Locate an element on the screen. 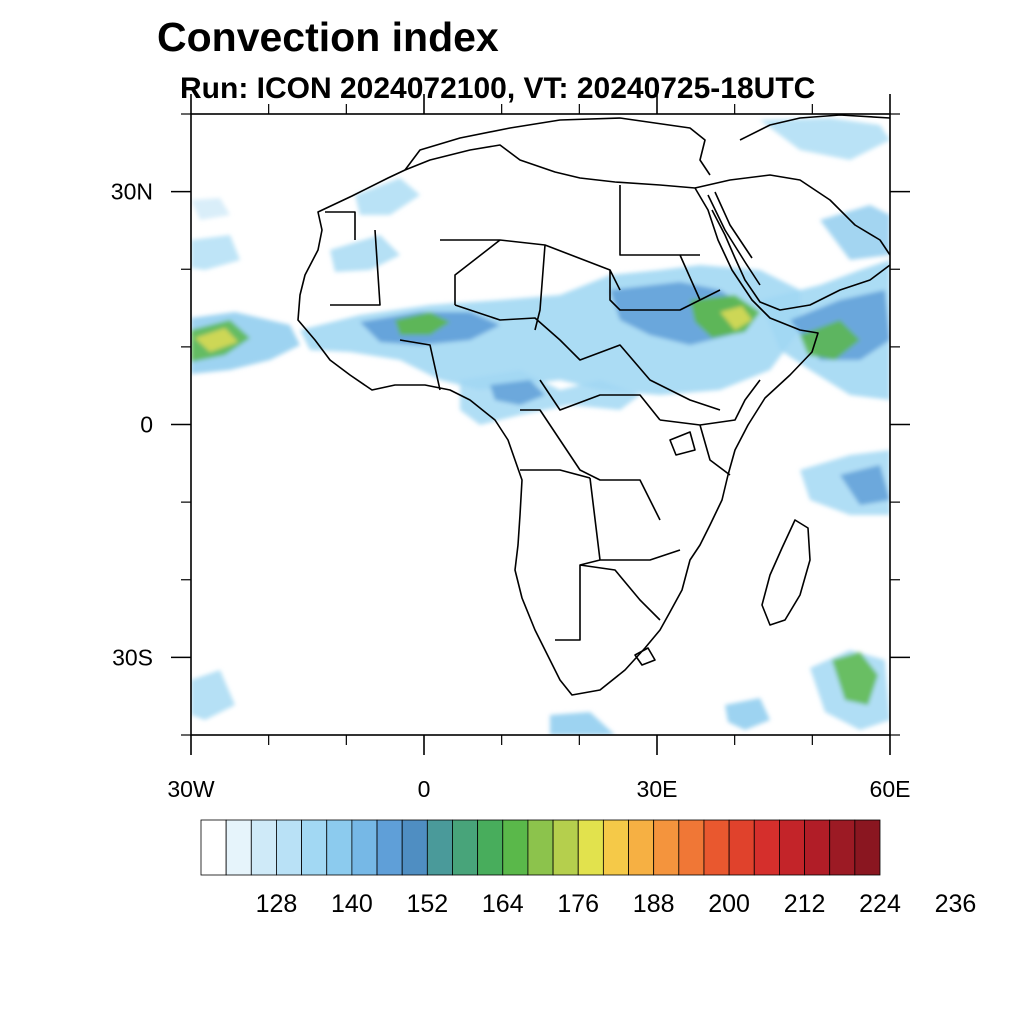 This screenshot has height=1024, width=1024. colorbar-label: 128 is located at coordinates (277, 904).